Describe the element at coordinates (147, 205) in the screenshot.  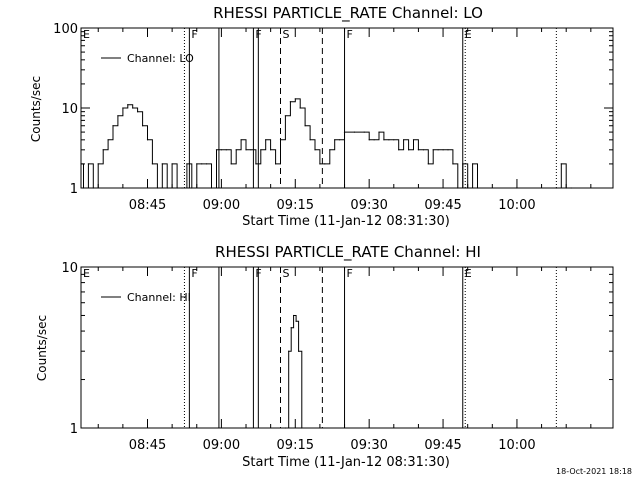
I see `lo-x-tick-label: 08:45` at that location.